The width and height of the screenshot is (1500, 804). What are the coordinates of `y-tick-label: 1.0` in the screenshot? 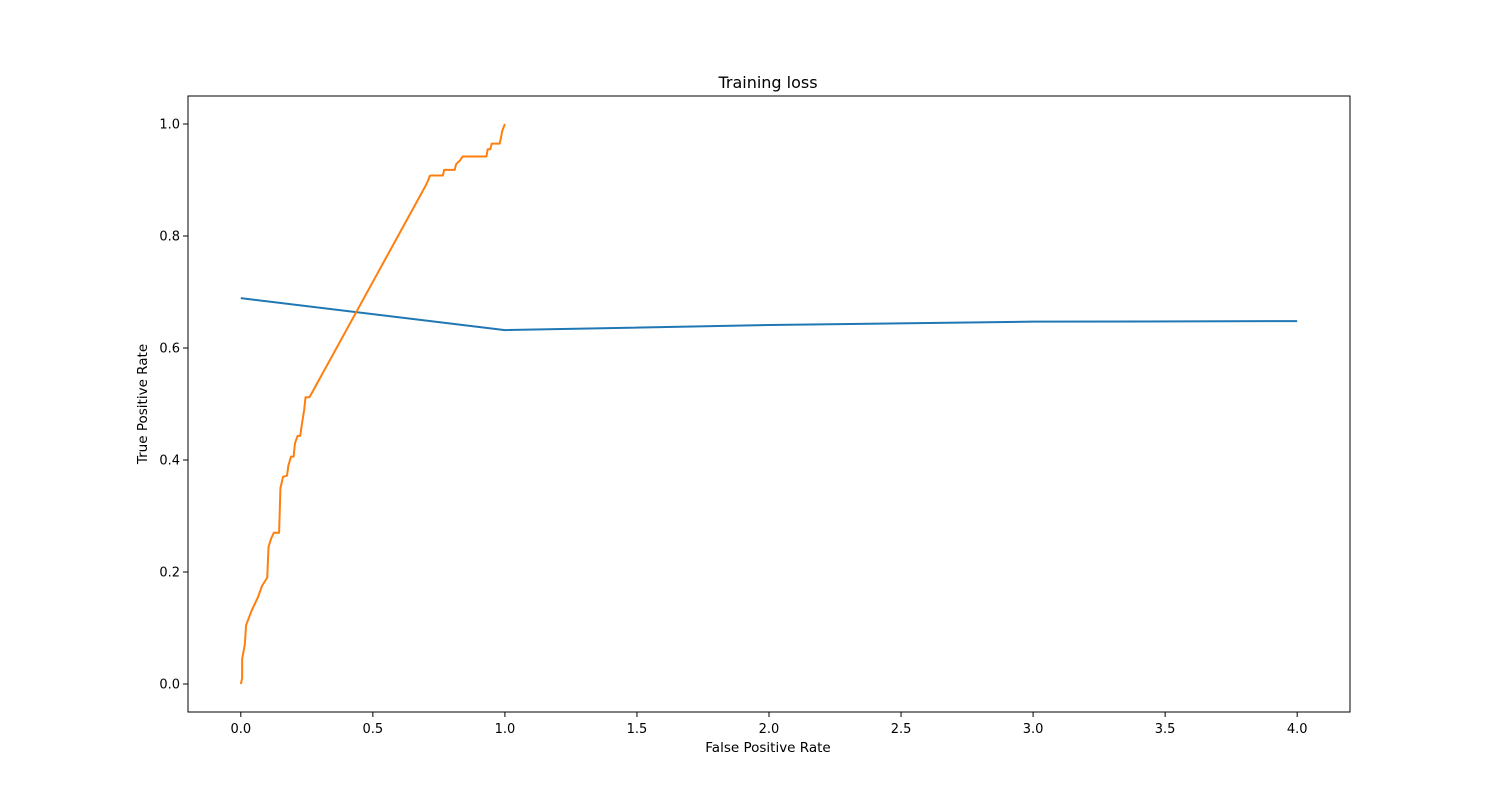 It's located at (169, 125).